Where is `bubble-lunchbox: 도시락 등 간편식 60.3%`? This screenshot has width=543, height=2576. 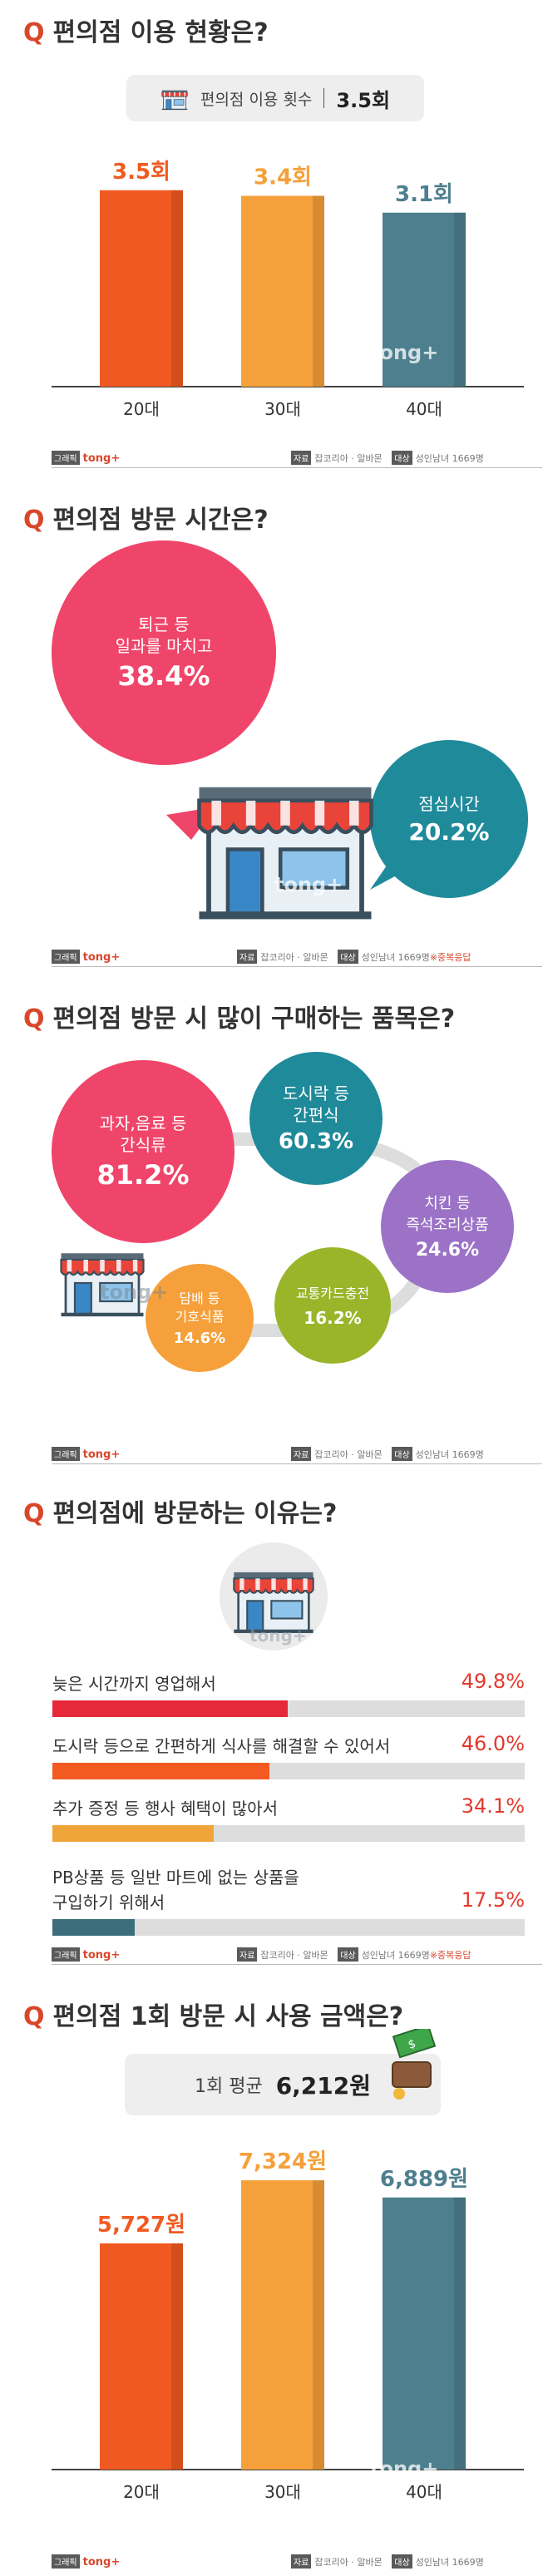 bubble-lunchbox: 도시락 등 간편식 60.3% is located at coordinates (316, 1118).